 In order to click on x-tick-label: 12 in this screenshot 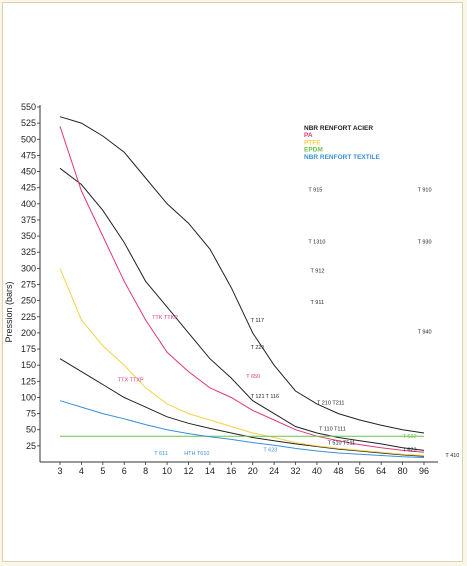, I will do `click(188, 471)`.